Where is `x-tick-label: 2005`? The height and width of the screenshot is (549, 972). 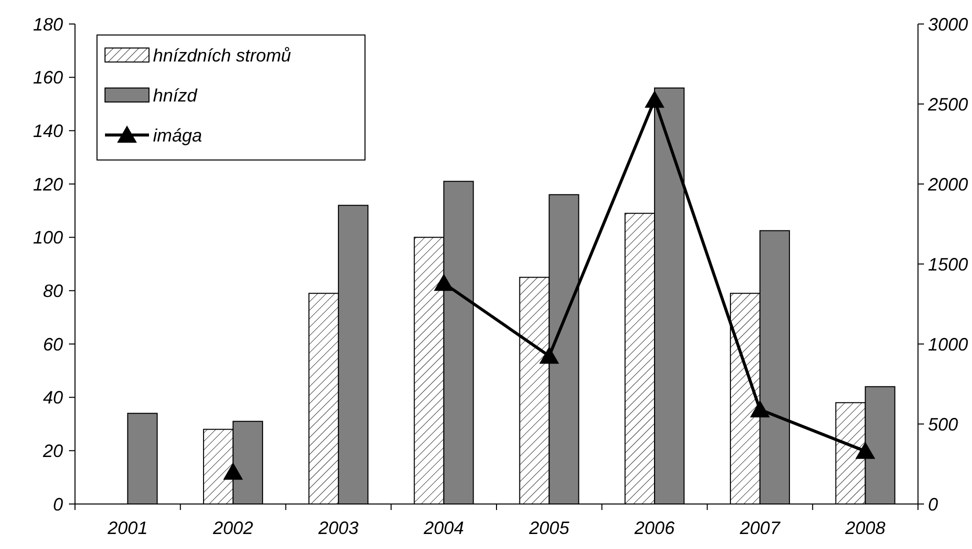 x-tick-label: 2005 is located at coordinates (549, 528).